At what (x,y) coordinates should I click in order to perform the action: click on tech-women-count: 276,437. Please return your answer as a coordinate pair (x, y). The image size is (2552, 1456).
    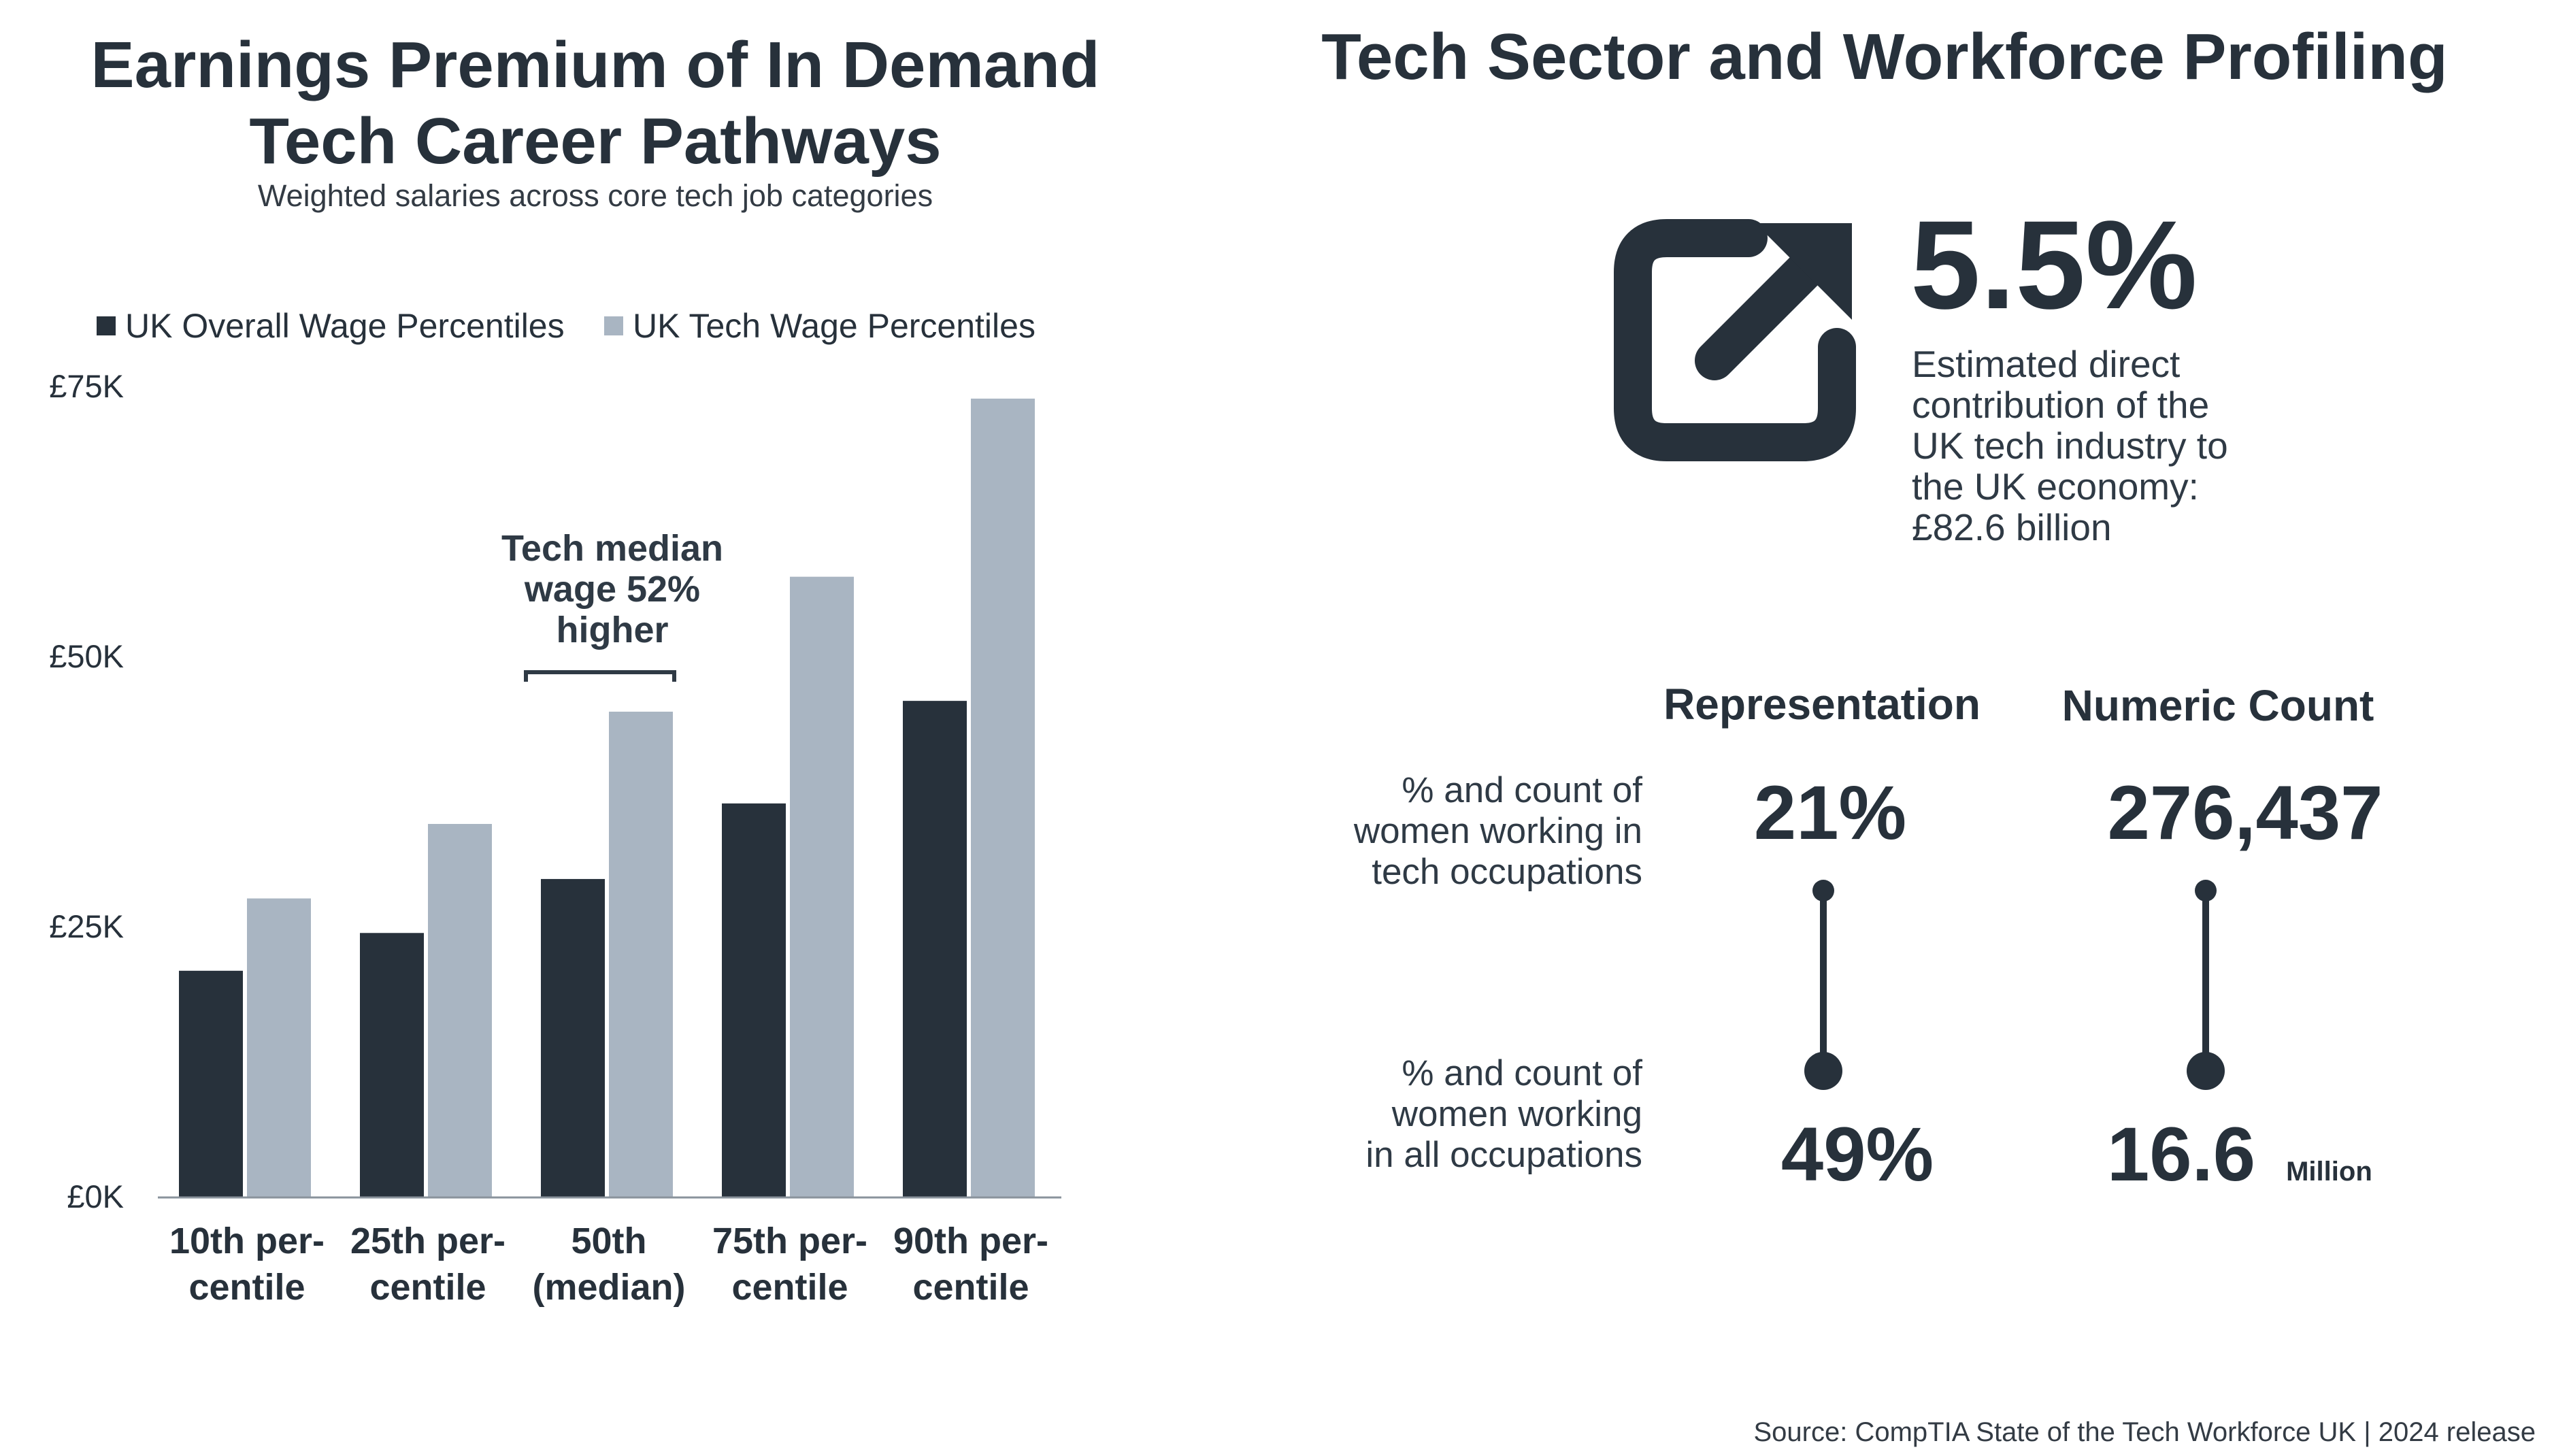
    Looking at the image, I should click on (2245, 813).